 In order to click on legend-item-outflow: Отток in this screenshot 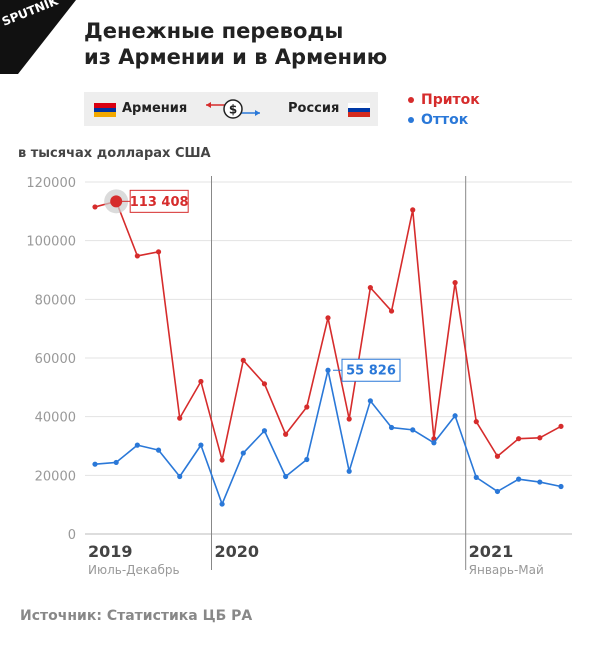, I will do `click(444, 120)`.